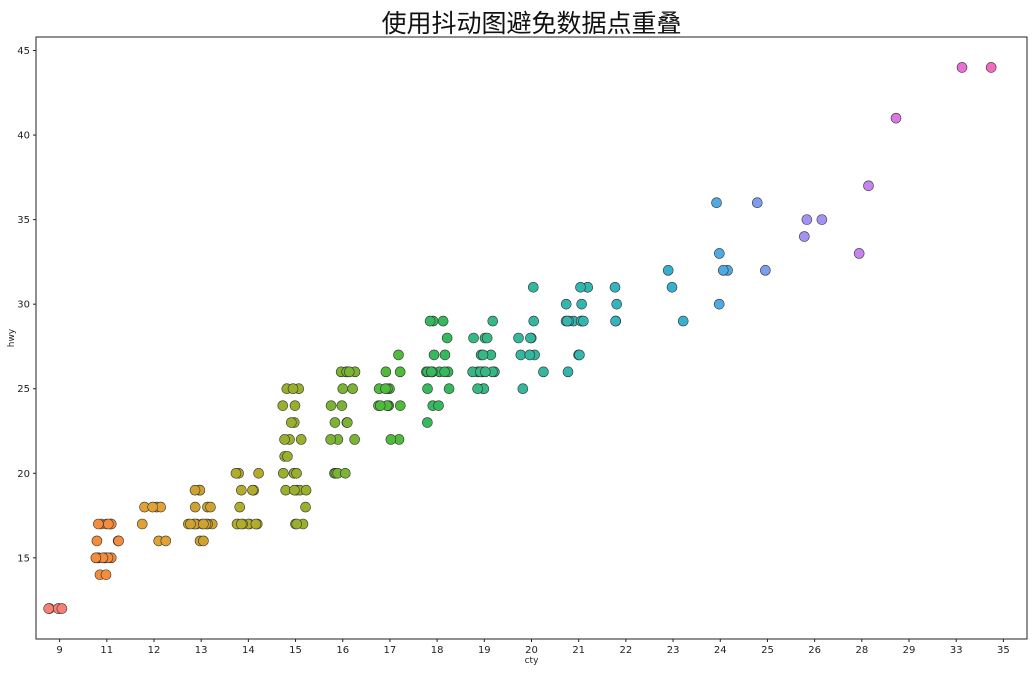 The image size is (1035, 675). I want to click on x-tick-label: 22, so click(626, 650).